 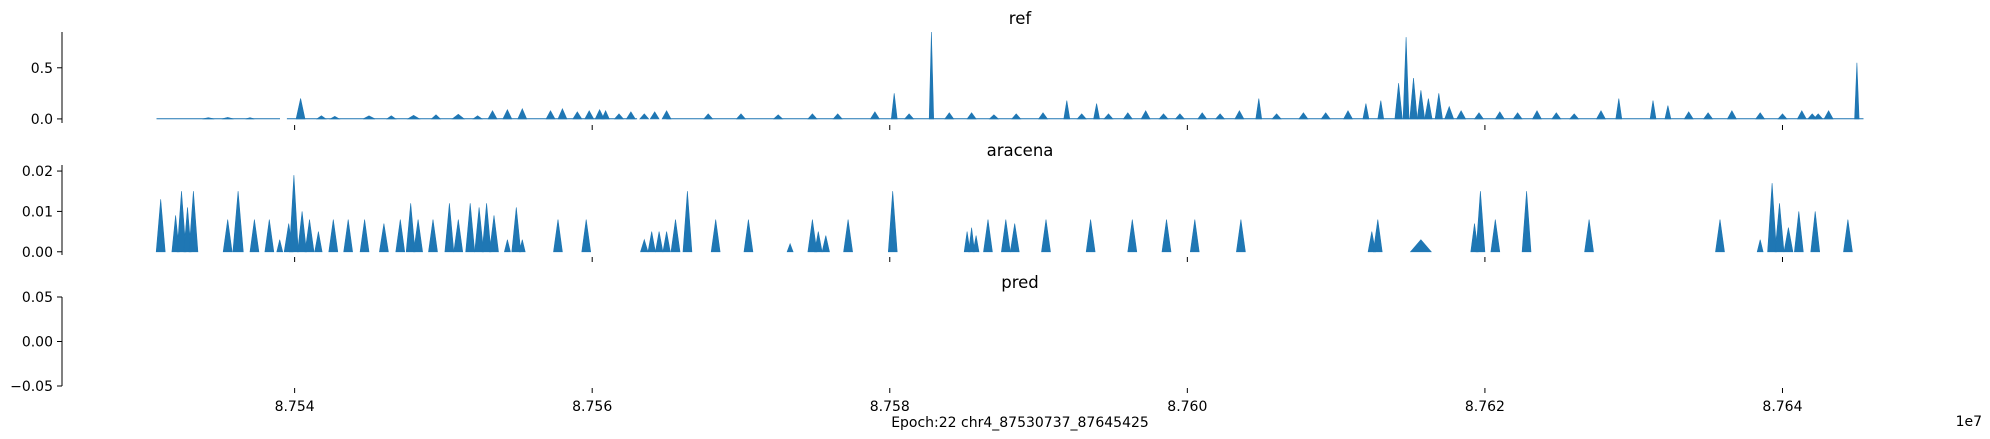 I want to click on panel-title: pred, so click(x=1020, y=282).